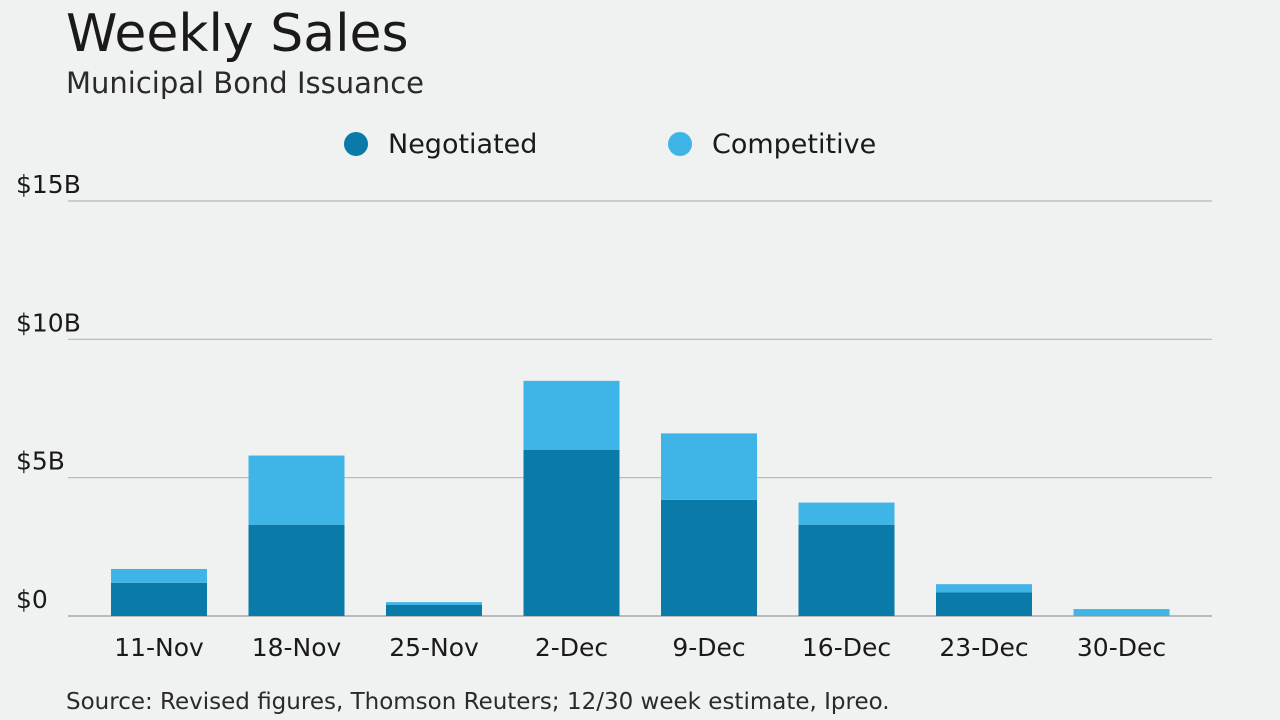 This screenshot has height=720, width=1280. What do you see at coordinates (159, 647) in the screenshot?
I see `x-tick-label: 11-Nov` at bounding box center [159, 647].